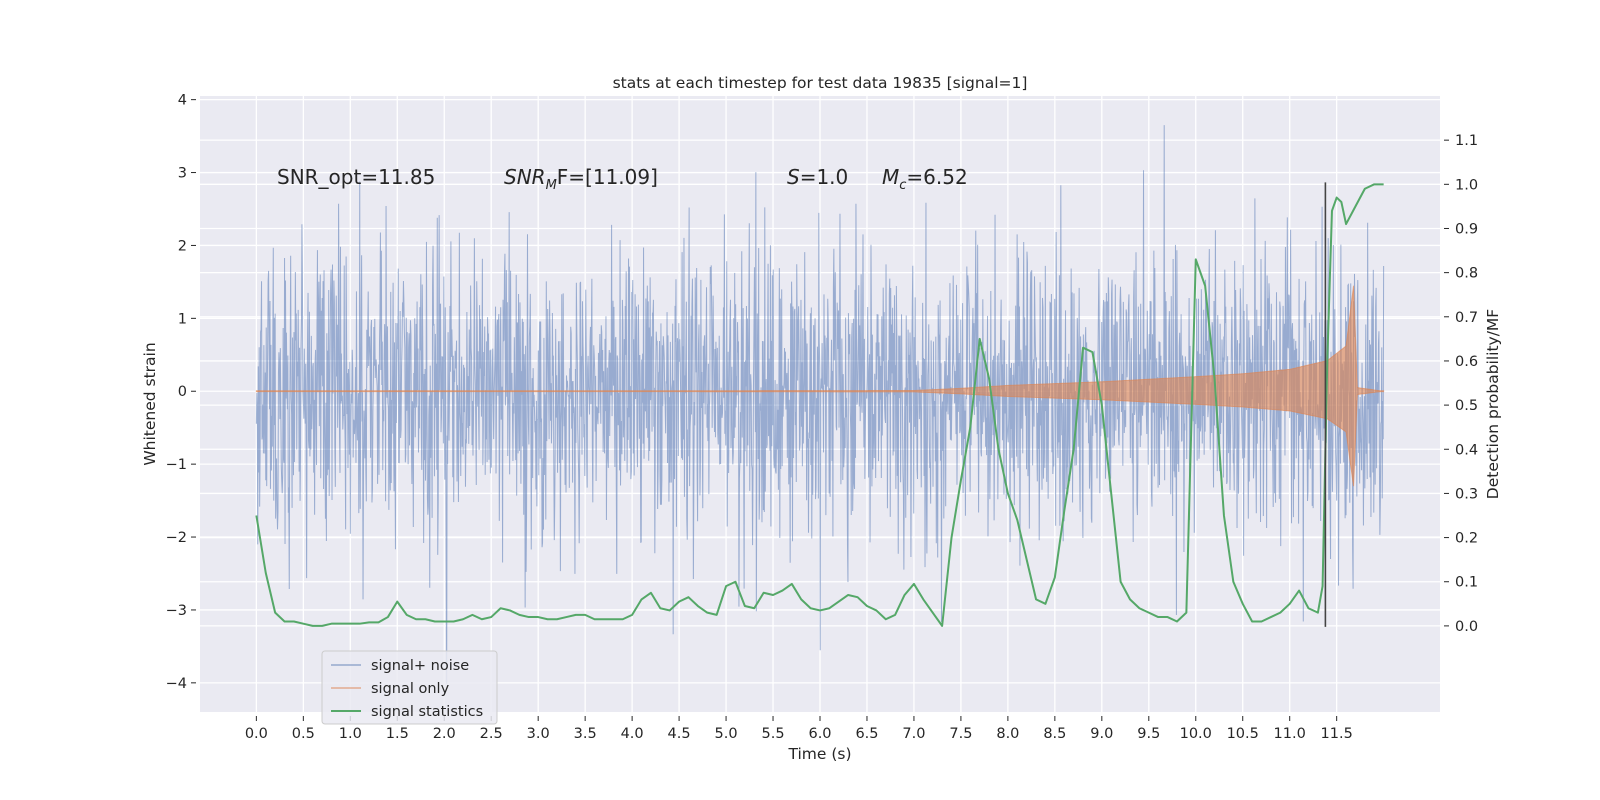  I want to click on y2-tick-label: 1.1, so click(1466, 141).